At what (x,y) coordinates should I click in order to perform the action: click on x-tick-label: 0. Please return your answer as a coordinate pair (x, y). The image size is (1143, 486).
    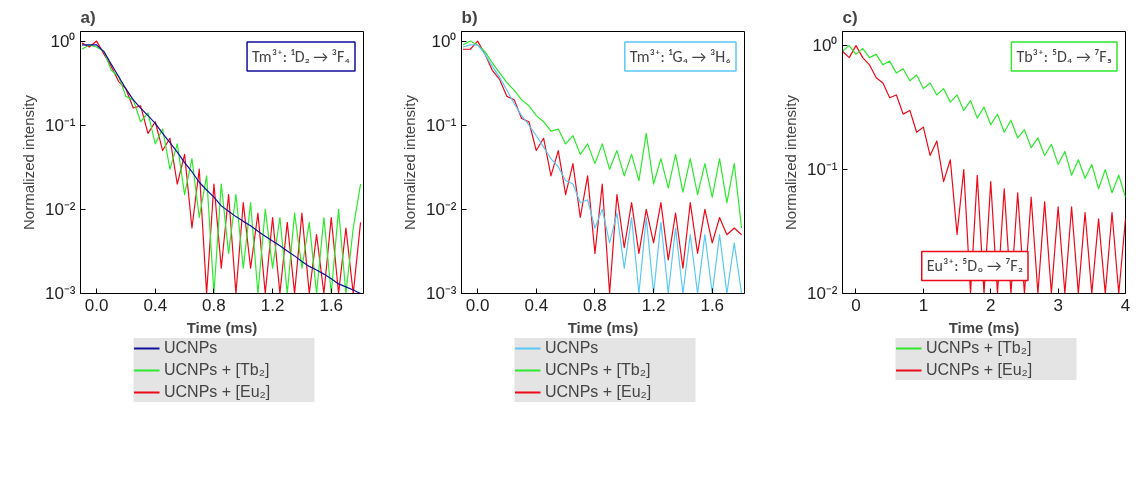
    Looking at the image, I should click on (856, 305).